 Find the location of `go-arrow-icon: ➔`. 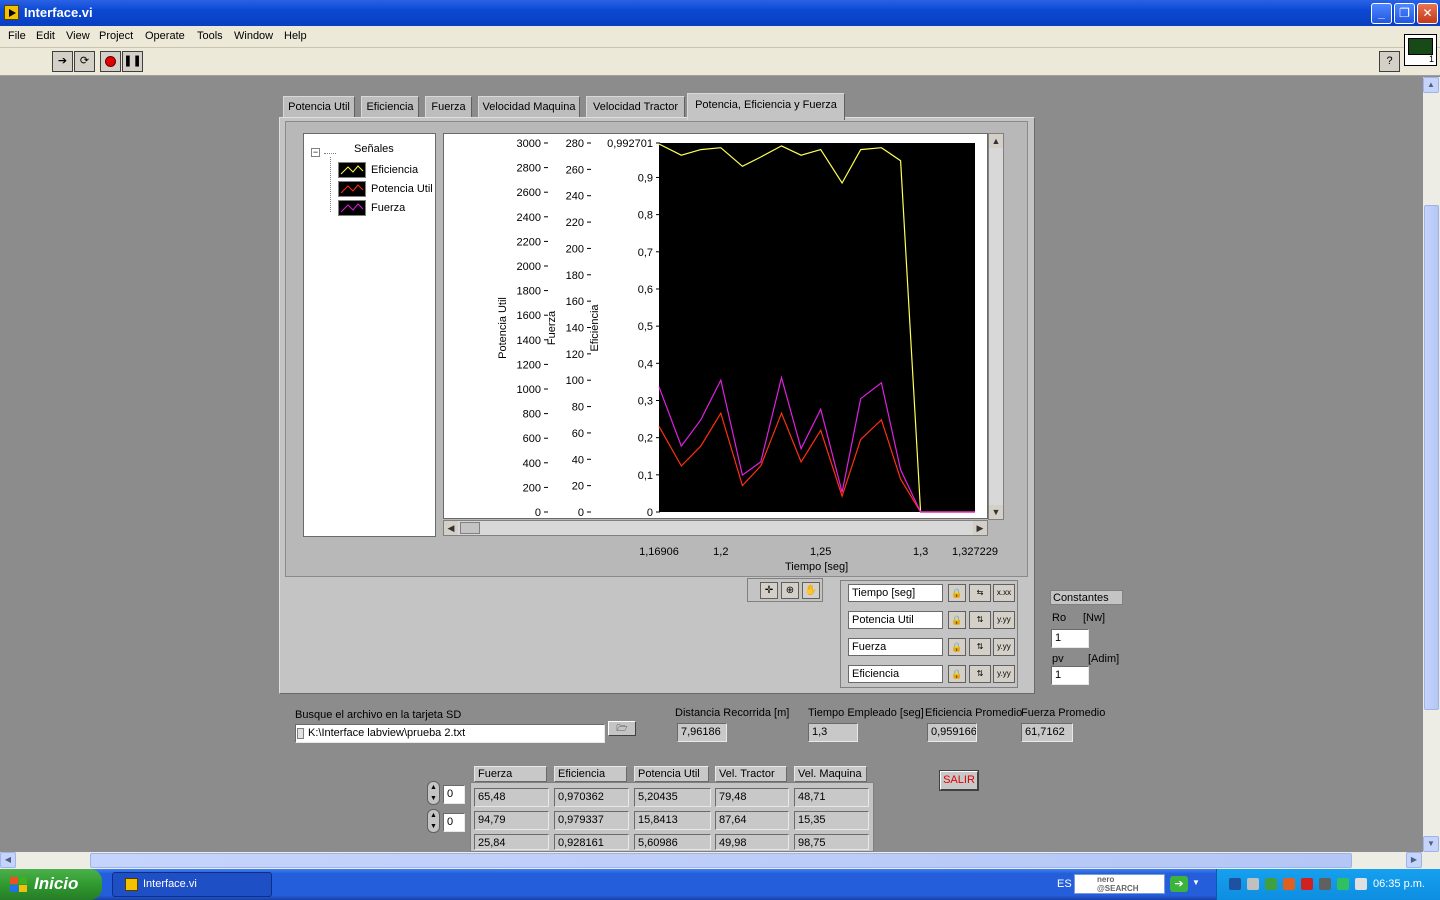

go-arrow-icon: ➔ is located at coordinates (1179, 884).